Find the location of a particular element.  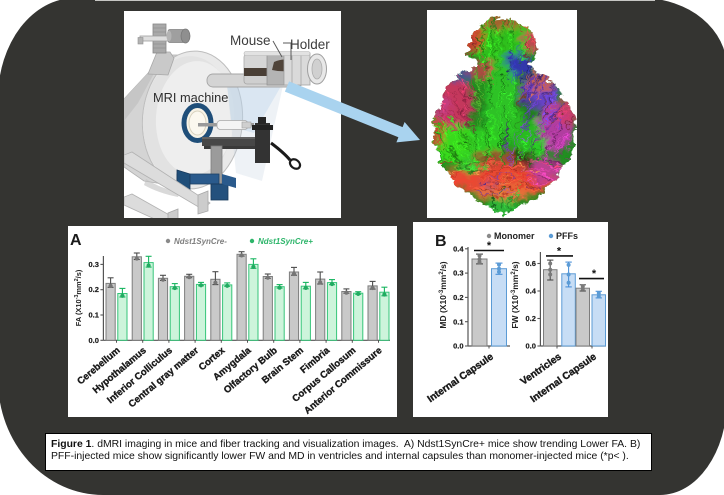

svg-text: MRI machine is located at coordinates (190, 97).